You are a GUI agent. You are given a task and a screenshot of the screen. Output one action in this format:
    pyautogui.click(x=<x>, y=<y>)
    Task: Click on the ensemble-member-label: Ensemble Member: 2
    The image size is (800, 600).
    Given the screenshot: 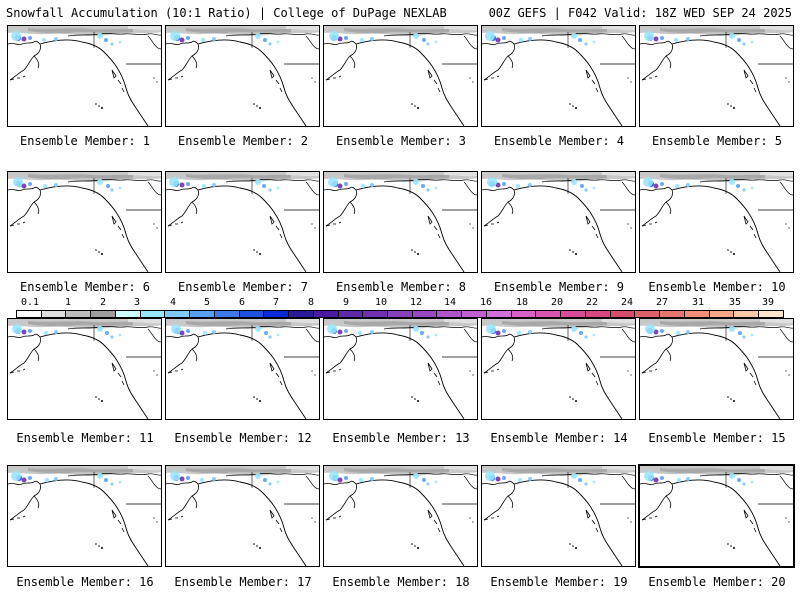 What is the action you would take?
    pyautogui.click(x=243, y=141)
    